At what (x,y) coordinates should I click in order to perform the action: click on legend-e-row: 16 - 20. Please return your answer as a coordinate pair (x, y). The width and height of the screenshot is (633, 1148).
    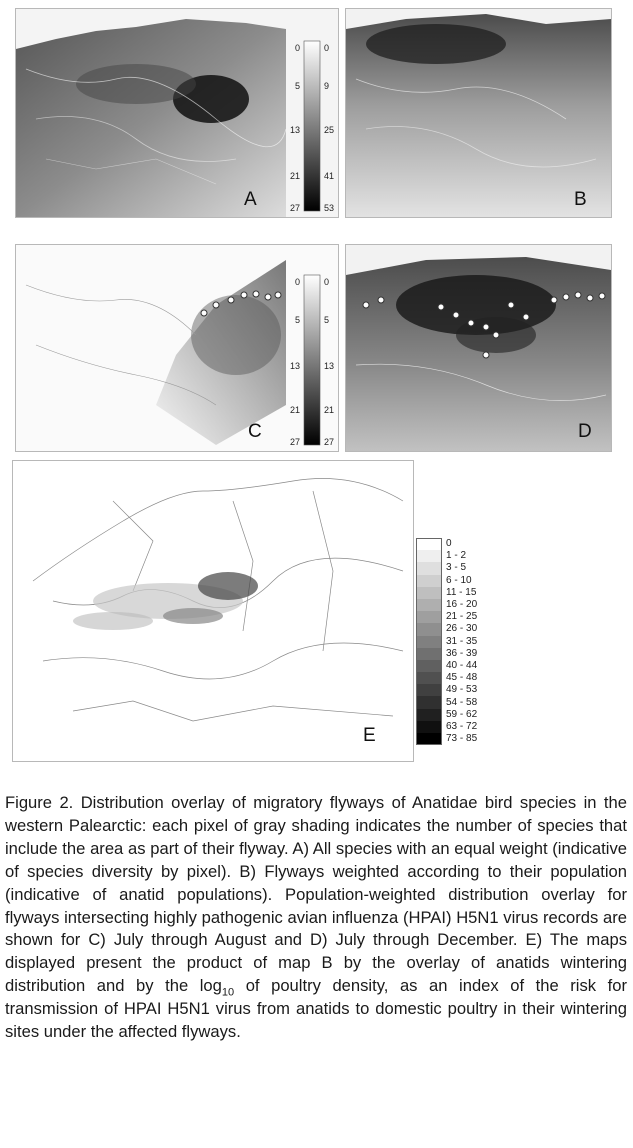
    Looking at the image, I should click on (447, 605).